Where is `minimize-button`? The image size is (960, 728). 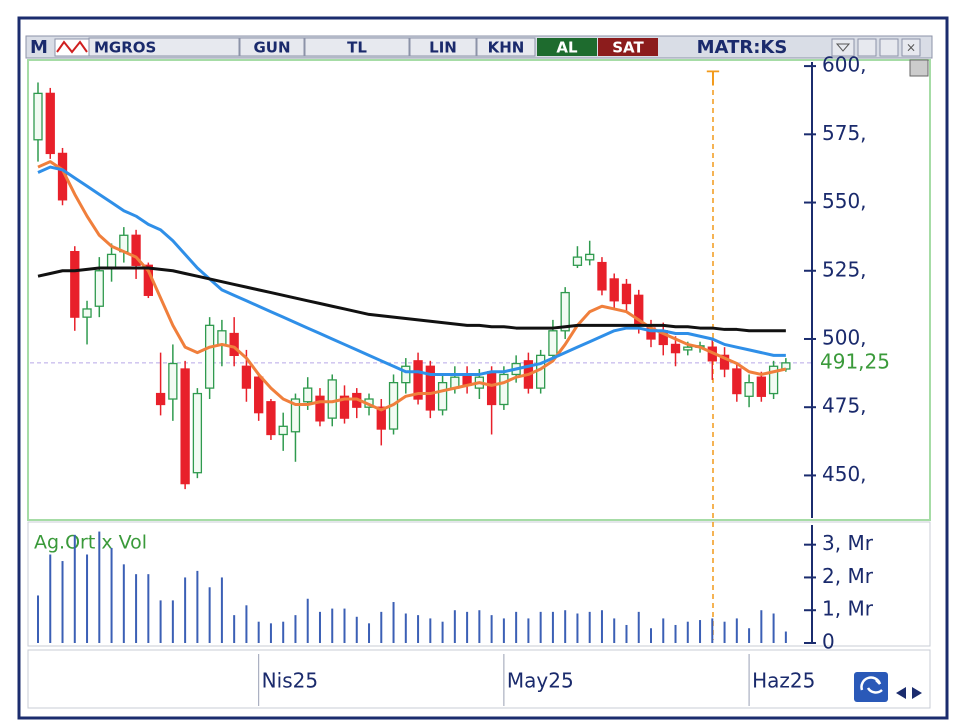 minimize-button is located at coordinates (867, 47).